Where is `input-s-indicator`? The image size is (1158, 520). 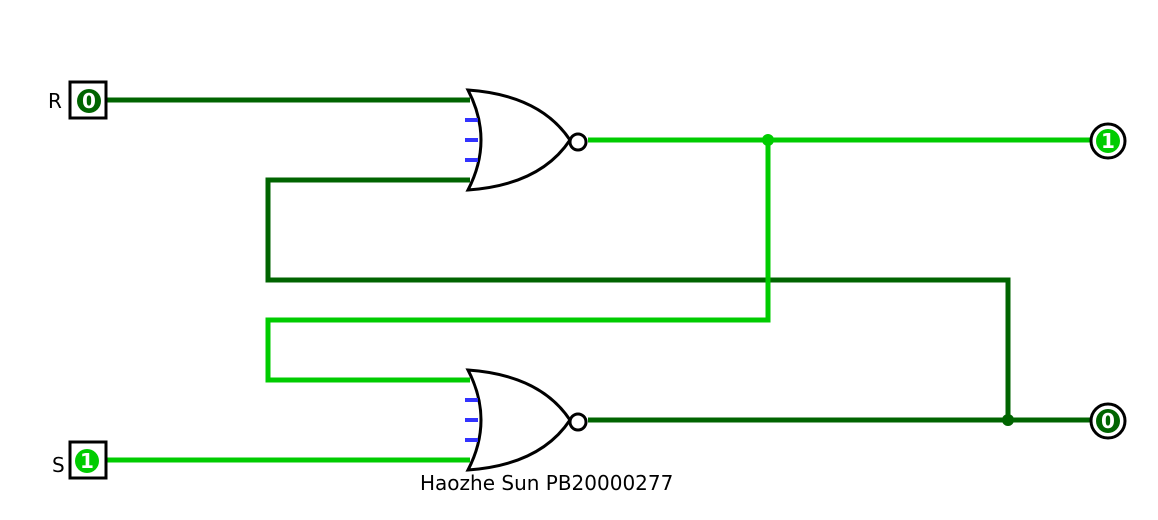
input-s-indicator is located at coordinates (87, 461).